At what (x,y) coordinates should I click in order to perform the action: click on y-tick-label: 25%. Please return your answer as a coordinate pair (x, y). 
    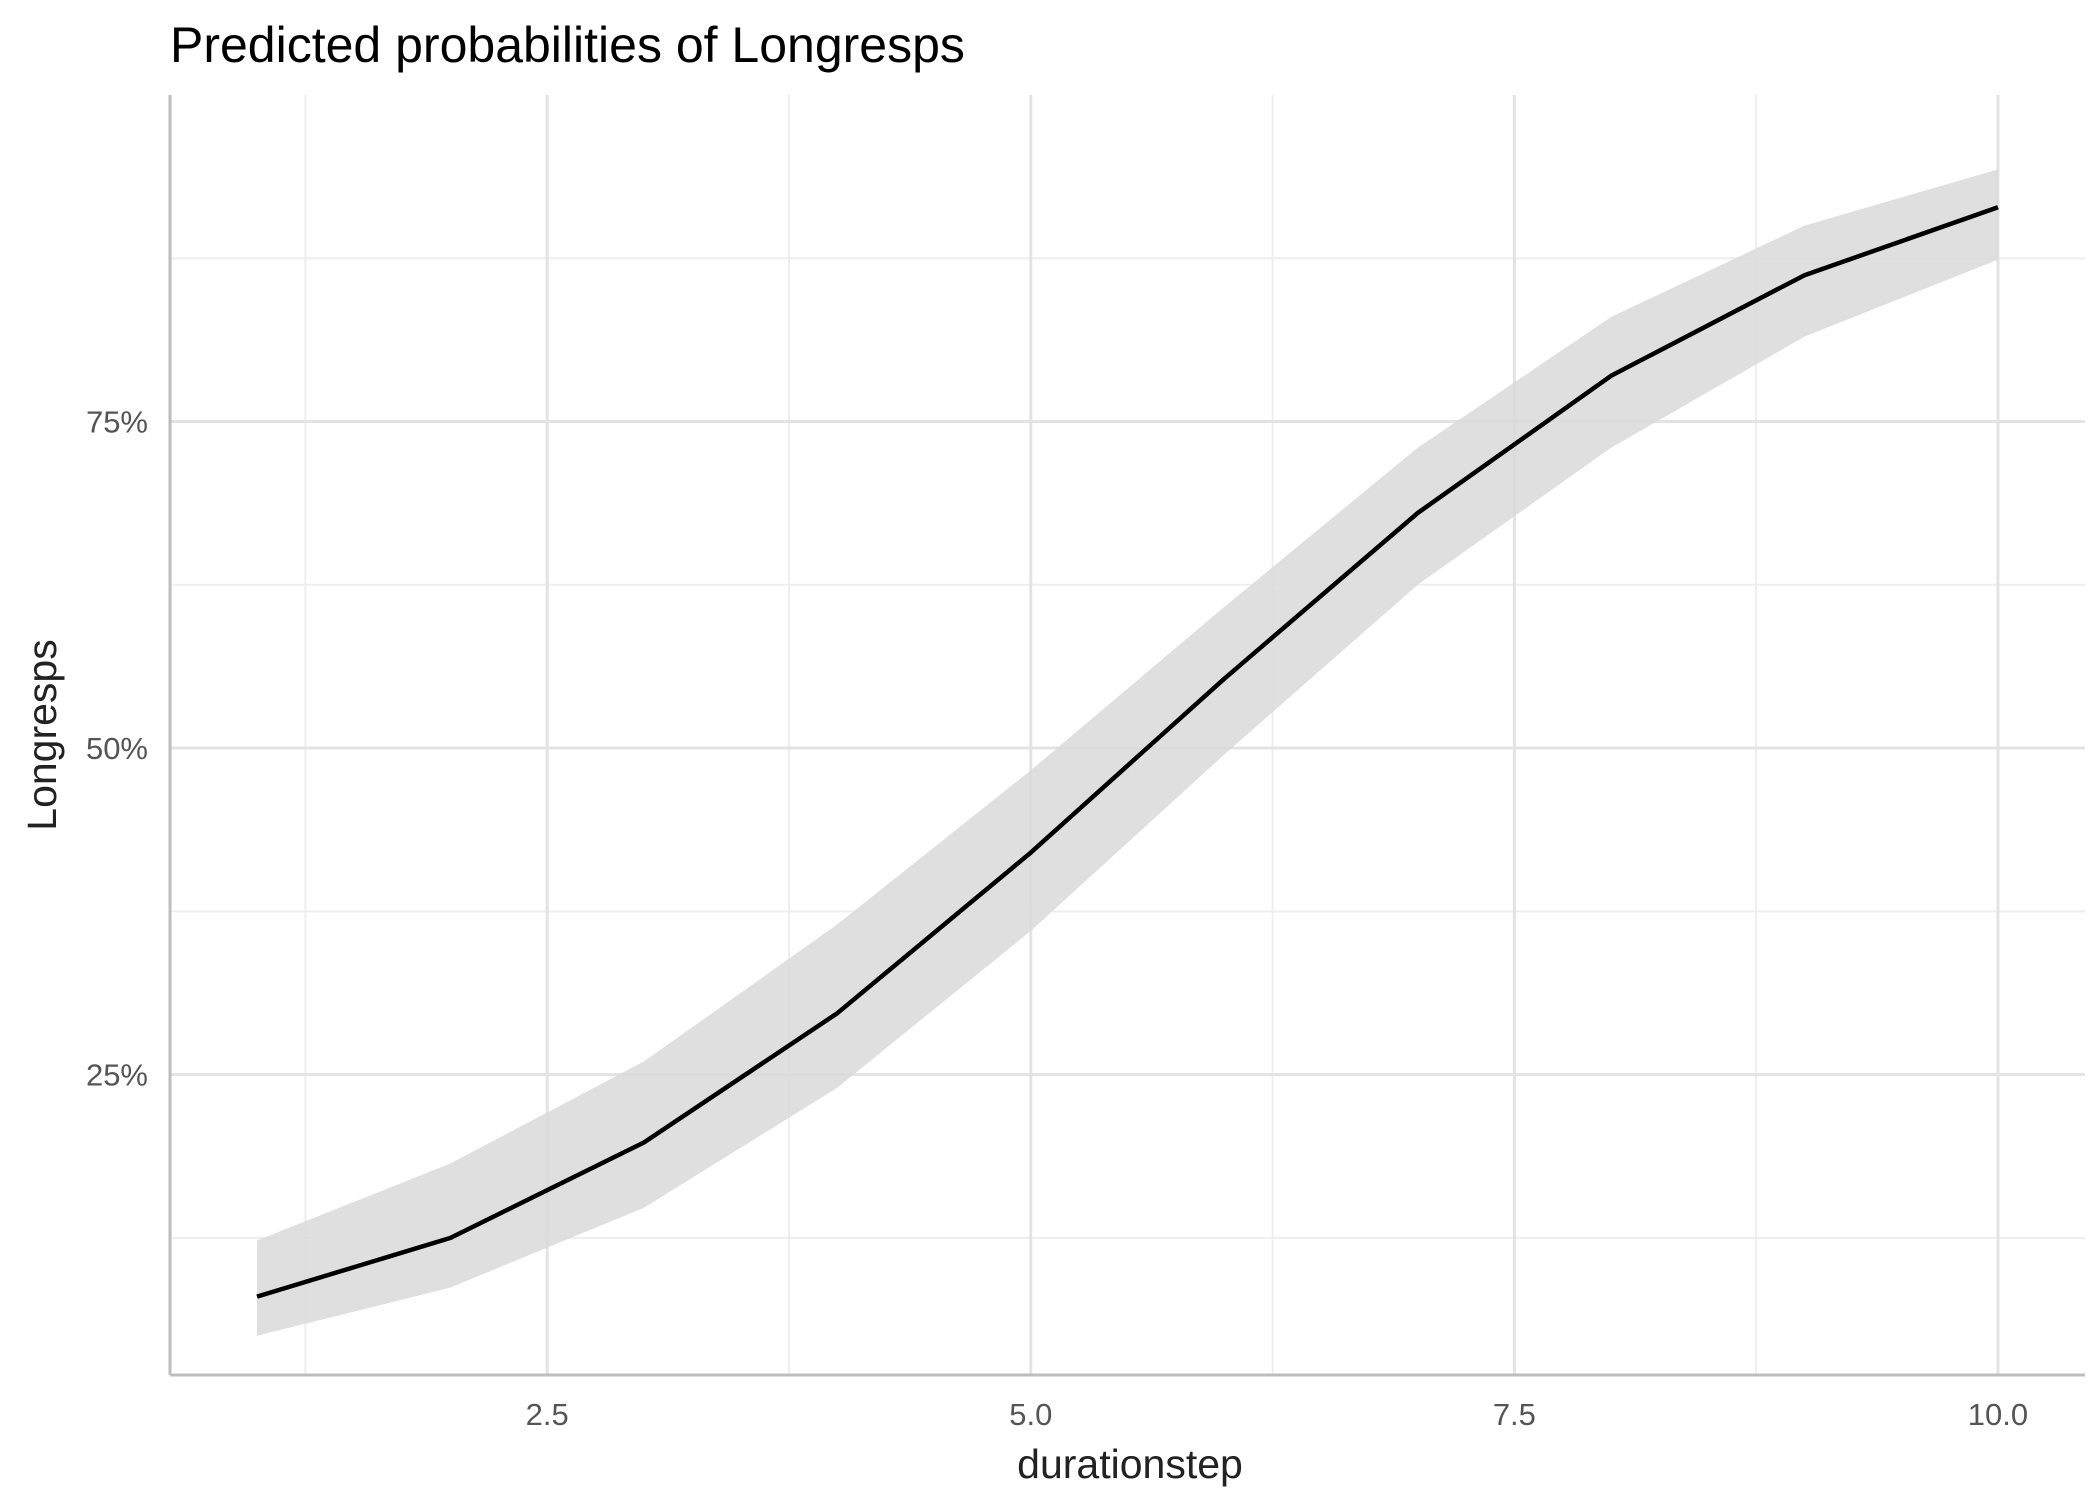
    Looking at the image, I should click on (117, 1075).